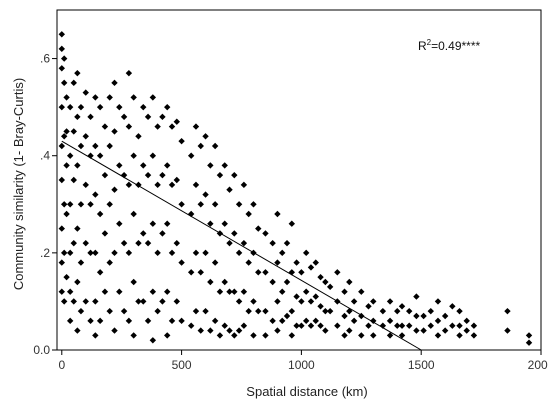 This screenshot has height=404, width=548. Describe the element at coordinates (421, 365) in the screenshot. I see `x-tick-label: 1500` at that location.